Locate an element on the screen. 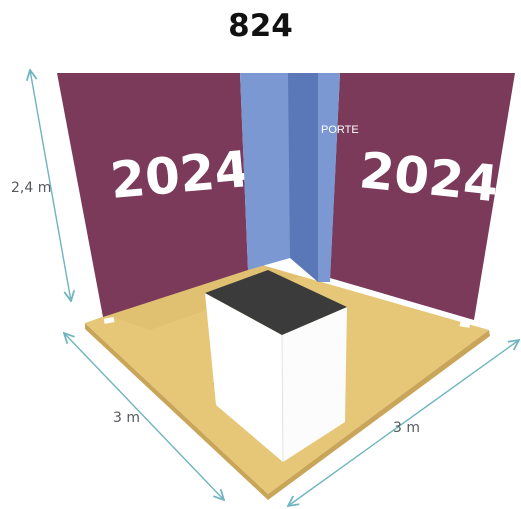  left-wall-foot is located at coordinates (109, 320).